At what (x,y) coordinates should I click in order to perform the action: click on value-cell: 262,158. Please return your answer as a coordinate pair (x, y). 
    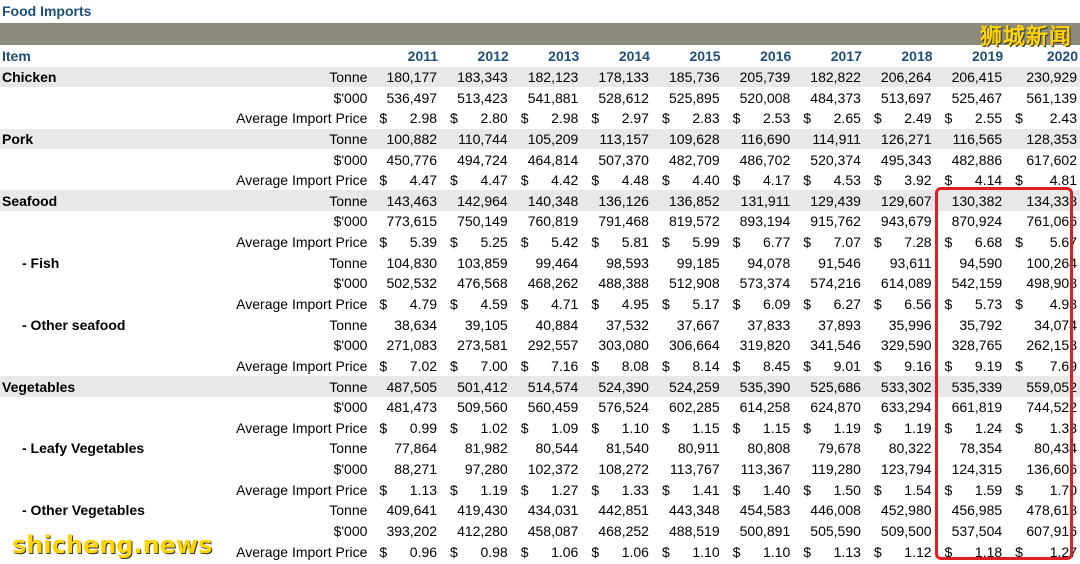
    Looking at the image, I should click on (1051, 345).